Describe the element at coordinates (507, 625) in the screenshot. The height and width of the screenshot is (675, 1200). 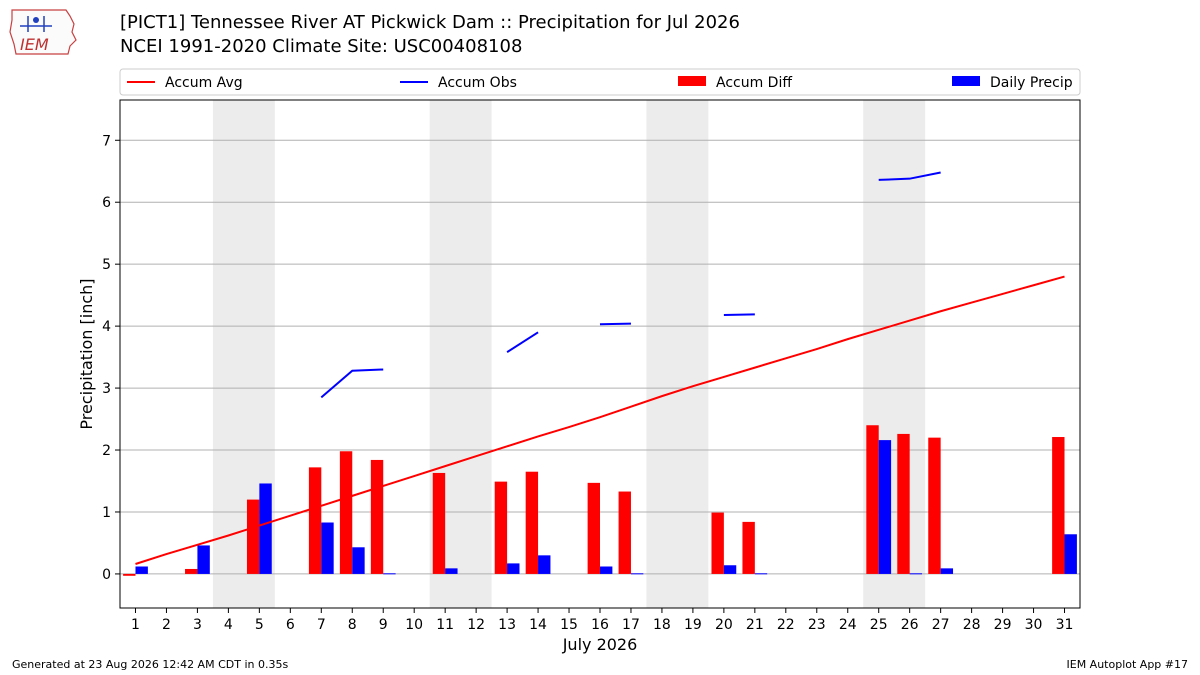
I see `x-tick-label: 13` at that location.